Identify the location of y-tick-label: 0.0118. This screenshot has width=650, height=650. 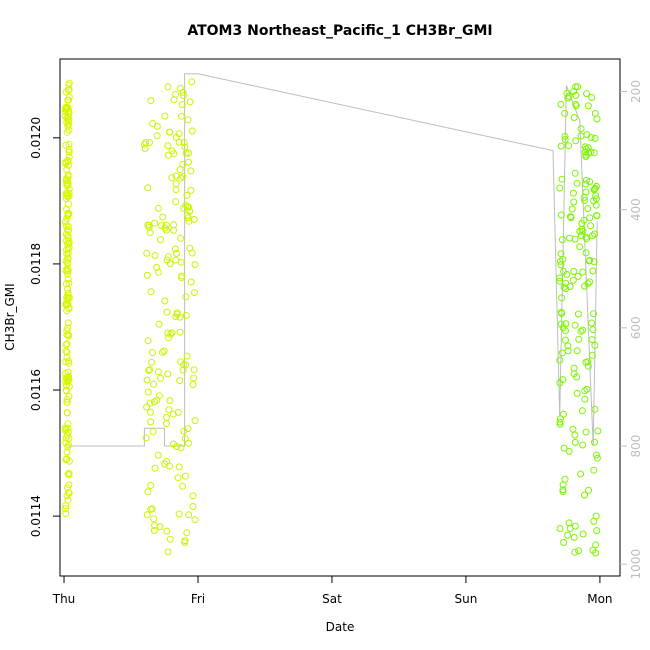
(36, 264).